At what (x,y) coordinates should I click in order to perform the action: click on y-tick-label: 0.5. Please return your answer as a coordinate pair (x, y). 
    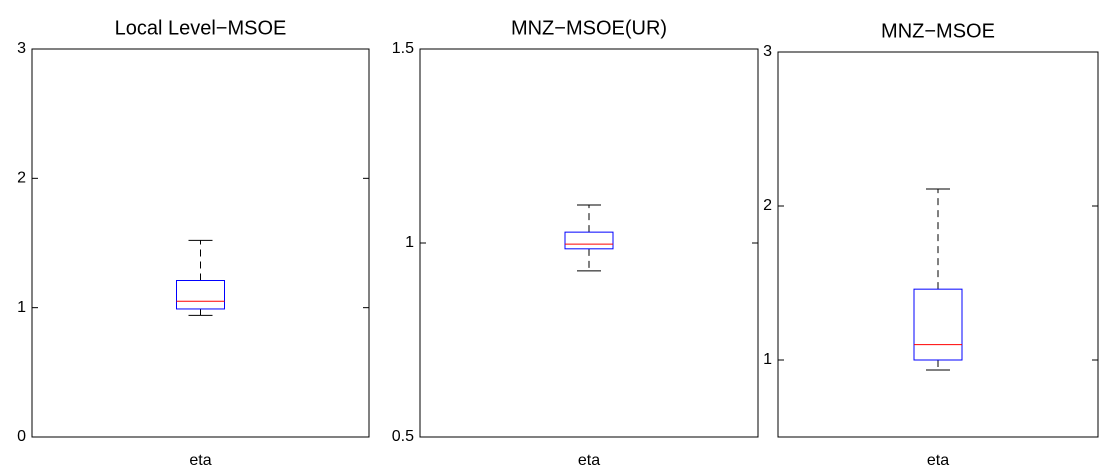
    Looking at the image, I should click on (403, 436).